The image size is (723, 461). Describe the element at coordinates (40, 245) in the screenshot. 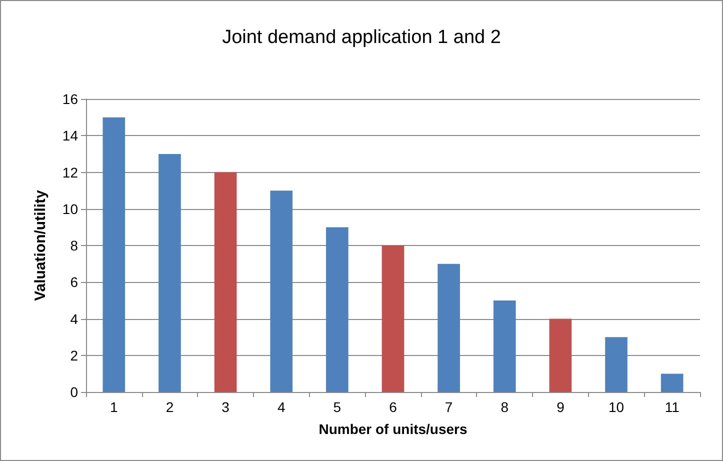

I see `y-axis-title: Valuation/utility` at that location.